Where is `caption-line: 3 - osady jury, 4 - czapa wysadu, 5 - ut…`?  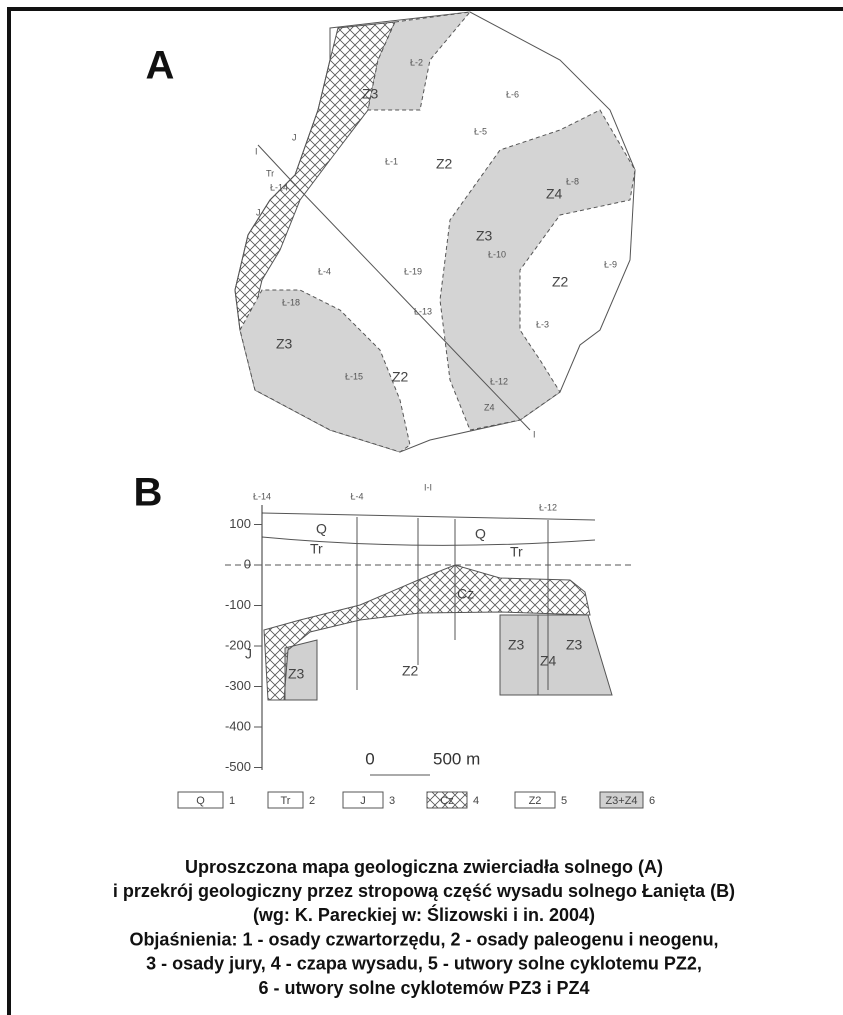
caption-line: 3 - osady jury, 4 - czapa wysadu, 5 - ut… is located at coordinates (424, 964).